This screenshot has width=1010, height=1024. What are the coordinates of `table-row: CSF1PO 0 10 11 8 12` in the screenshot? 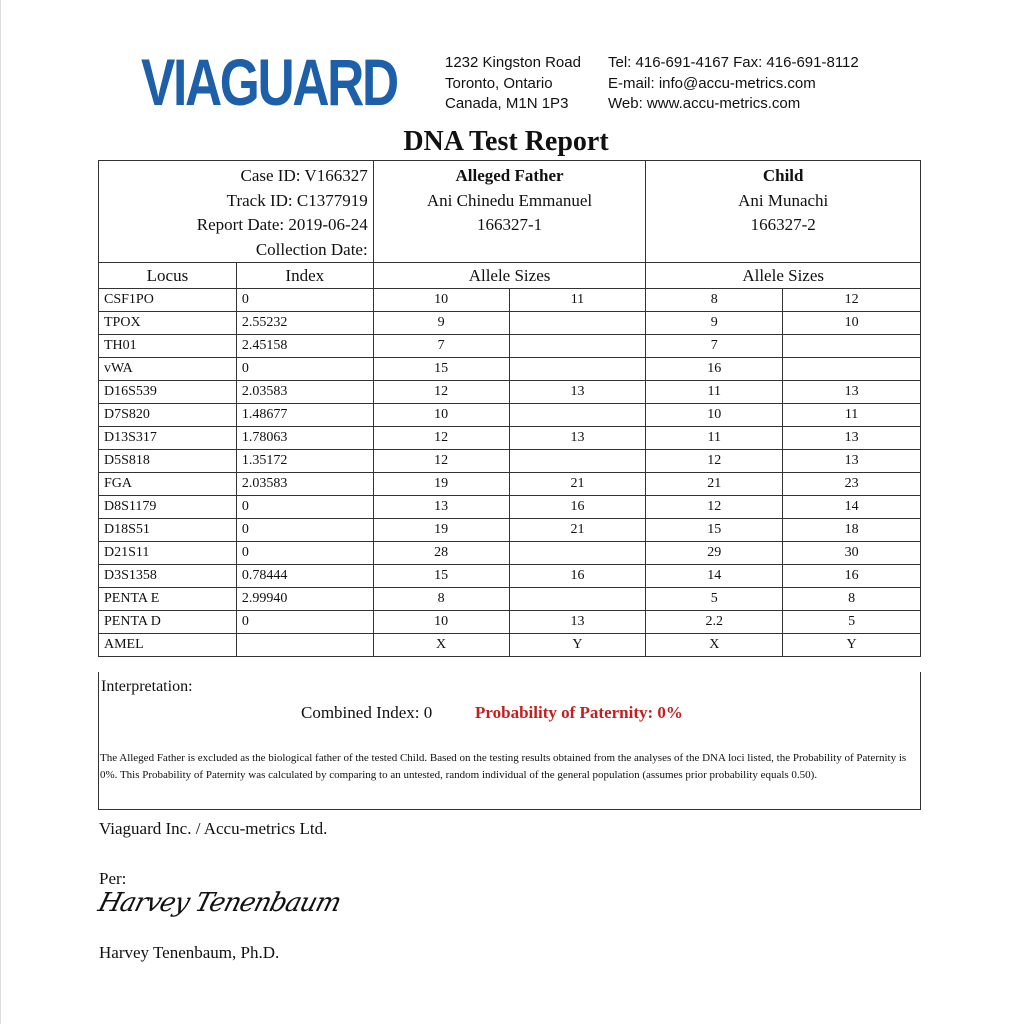 It's located at (509, 300).